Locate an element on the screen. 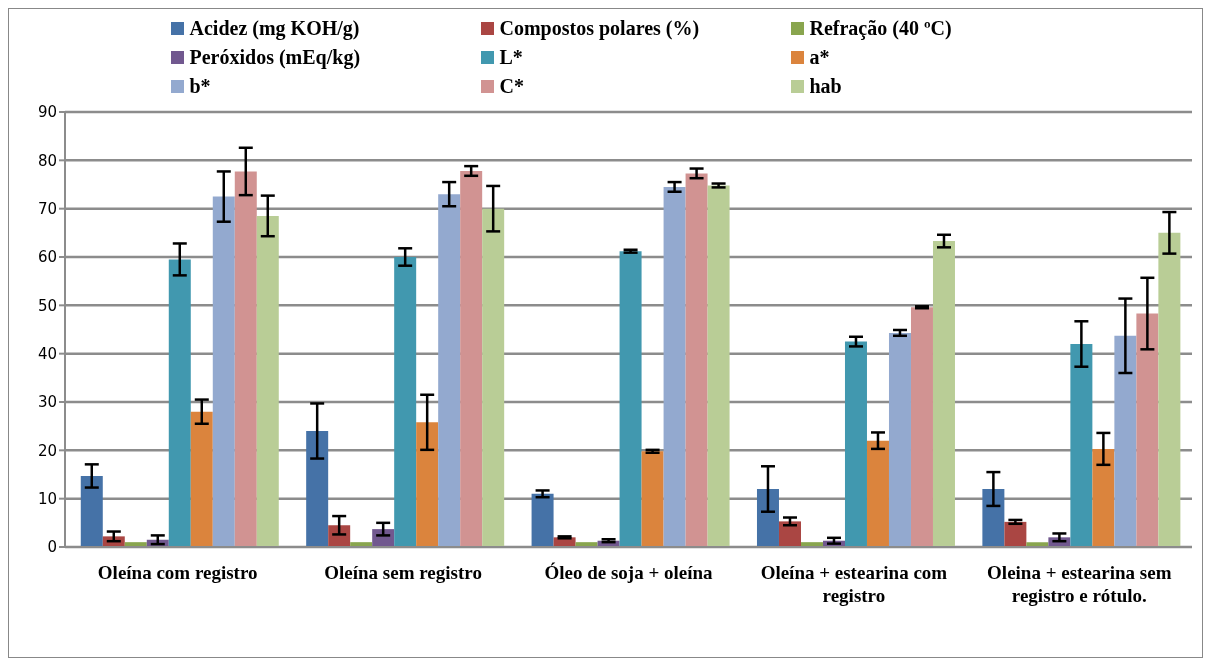 This screenshot has width=1211, height=666. y-tick-label: 80 is located at coordinates (47, 160).